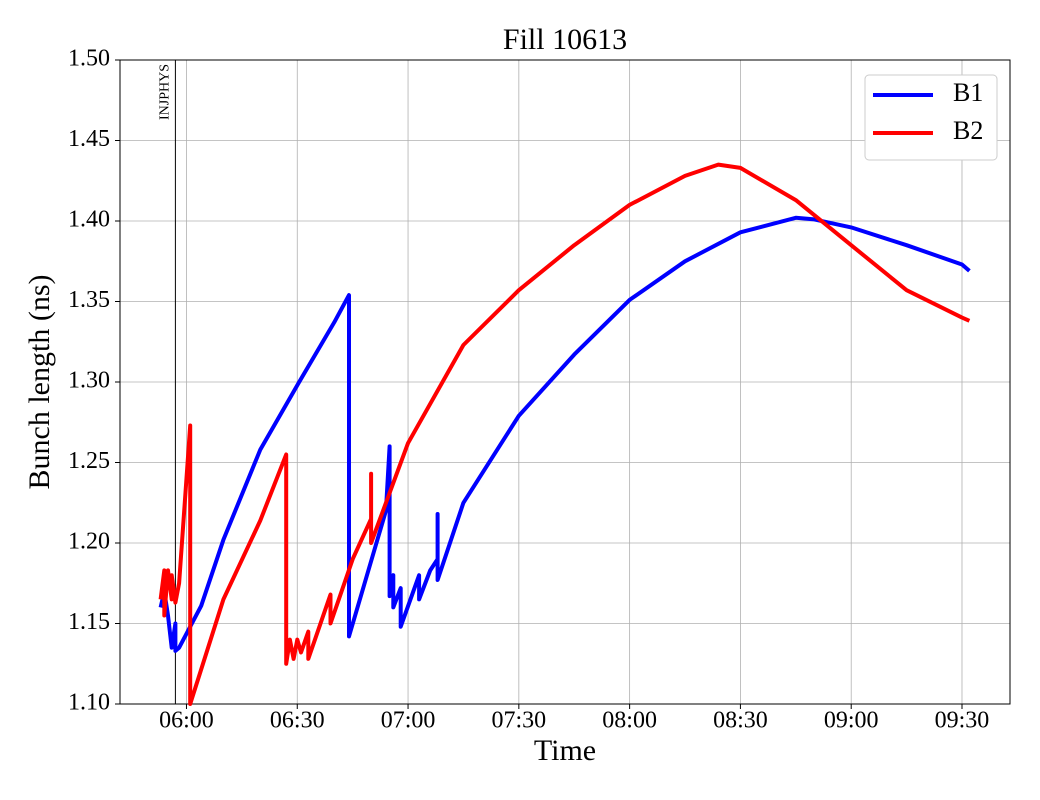 The width and height of the screenshot is (1040, 800). I want to click on x-tick-label: 08:30, so click(740, 721).